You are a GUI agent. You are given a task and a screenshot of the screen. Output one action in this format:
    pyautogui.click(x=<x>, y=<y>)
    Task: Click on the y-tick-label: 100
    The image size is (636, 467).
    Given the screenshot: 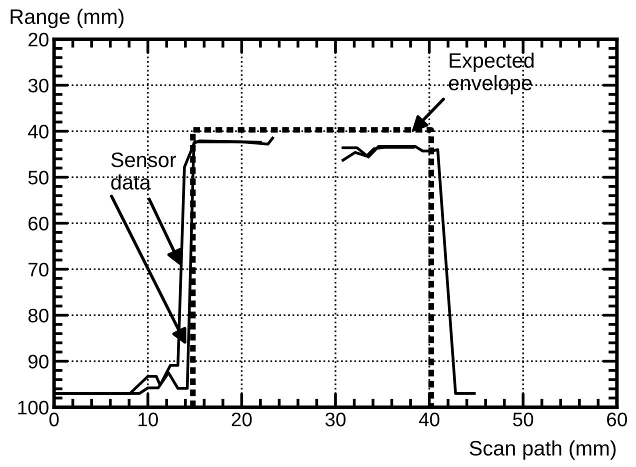 What is the action you would take?
    pyautogui.click(x=33, y=407)
    